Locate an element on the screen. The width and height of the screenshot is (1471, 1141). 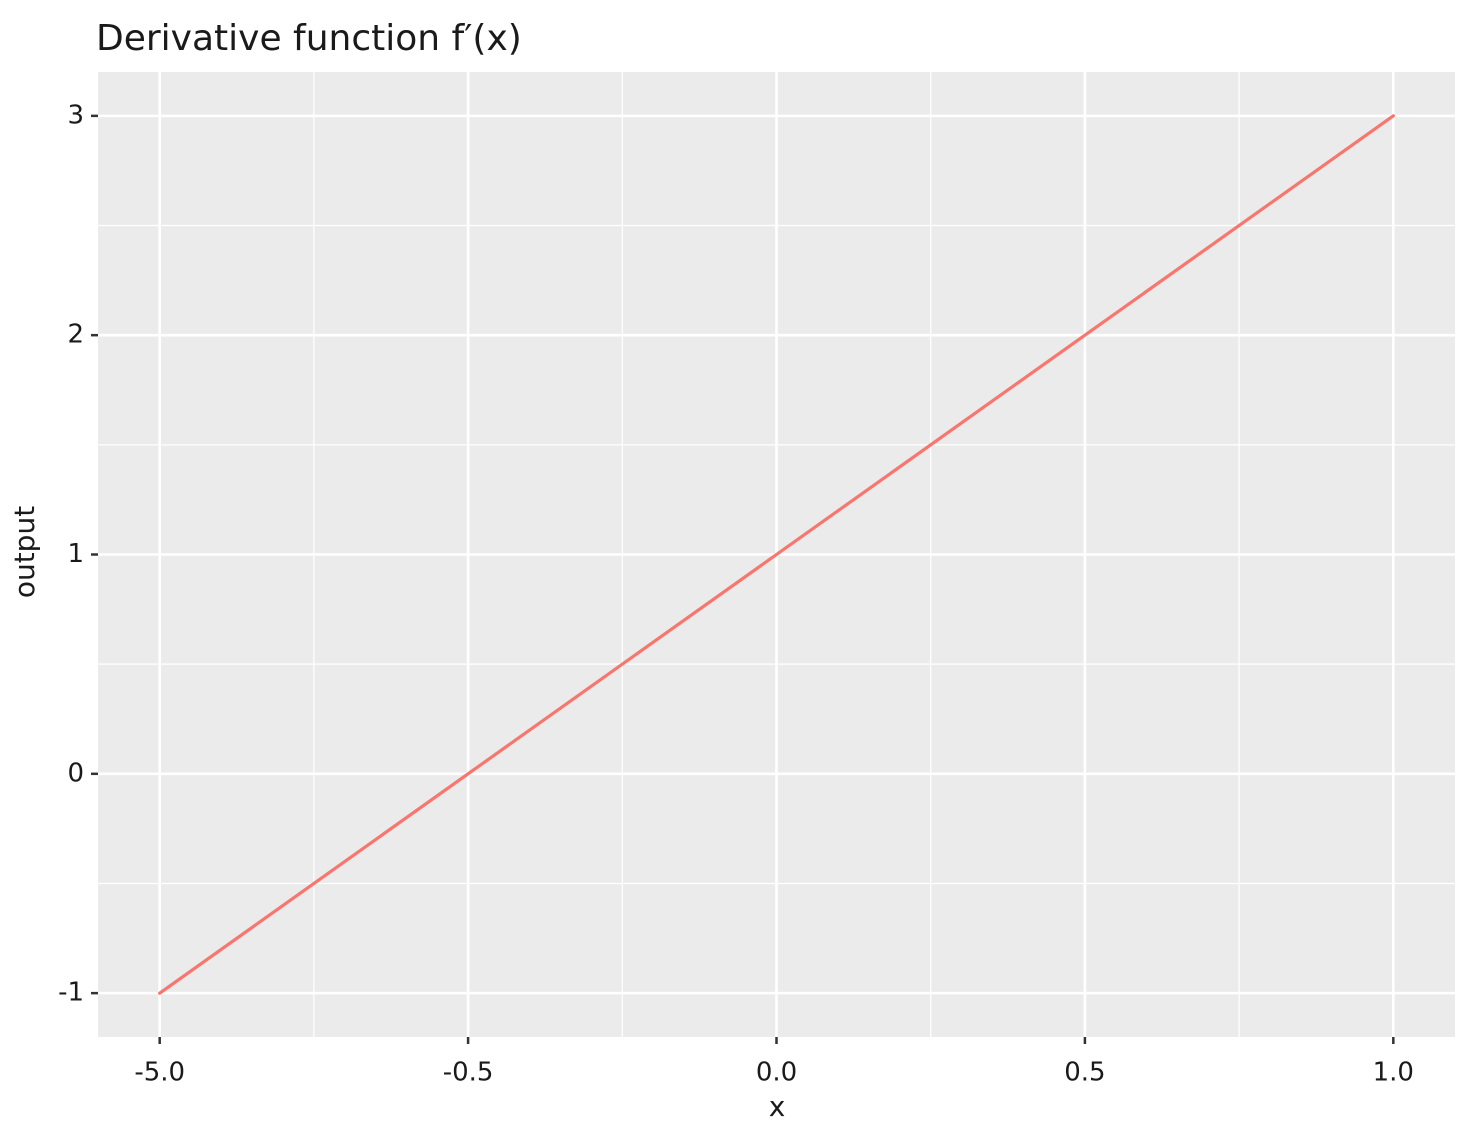
y-axis-title: output is located at coordinates (24, 552).